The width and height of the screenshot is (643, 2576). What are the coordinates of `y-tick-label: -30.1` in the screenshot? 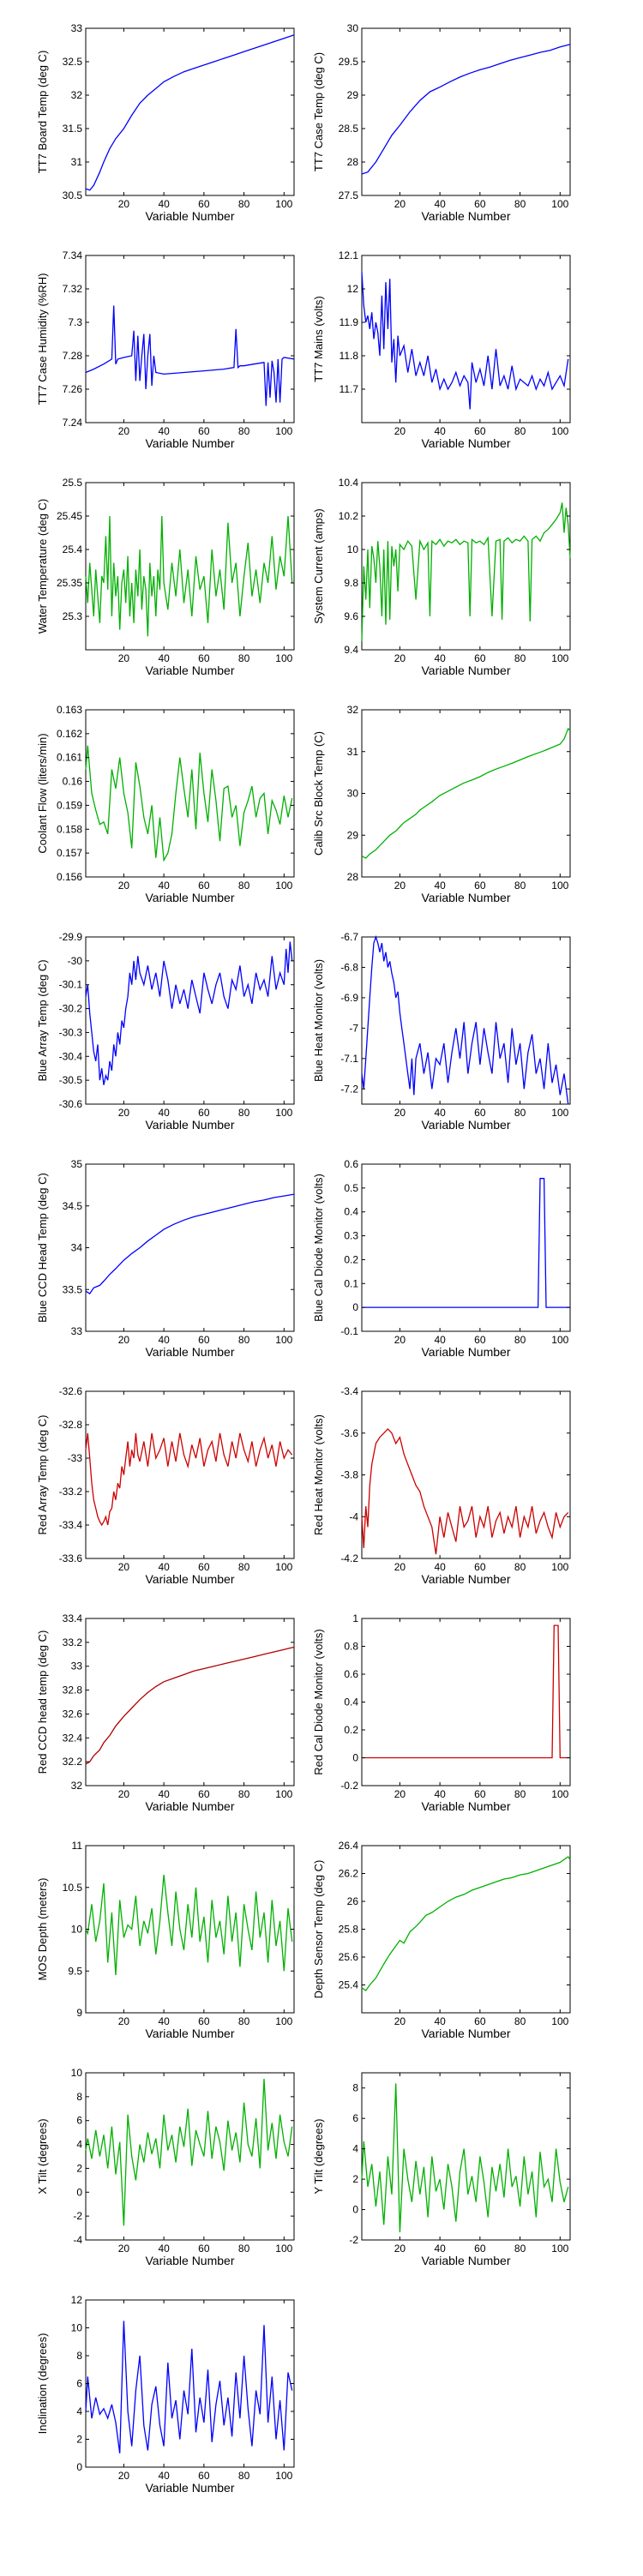 It's located at (71, 985).